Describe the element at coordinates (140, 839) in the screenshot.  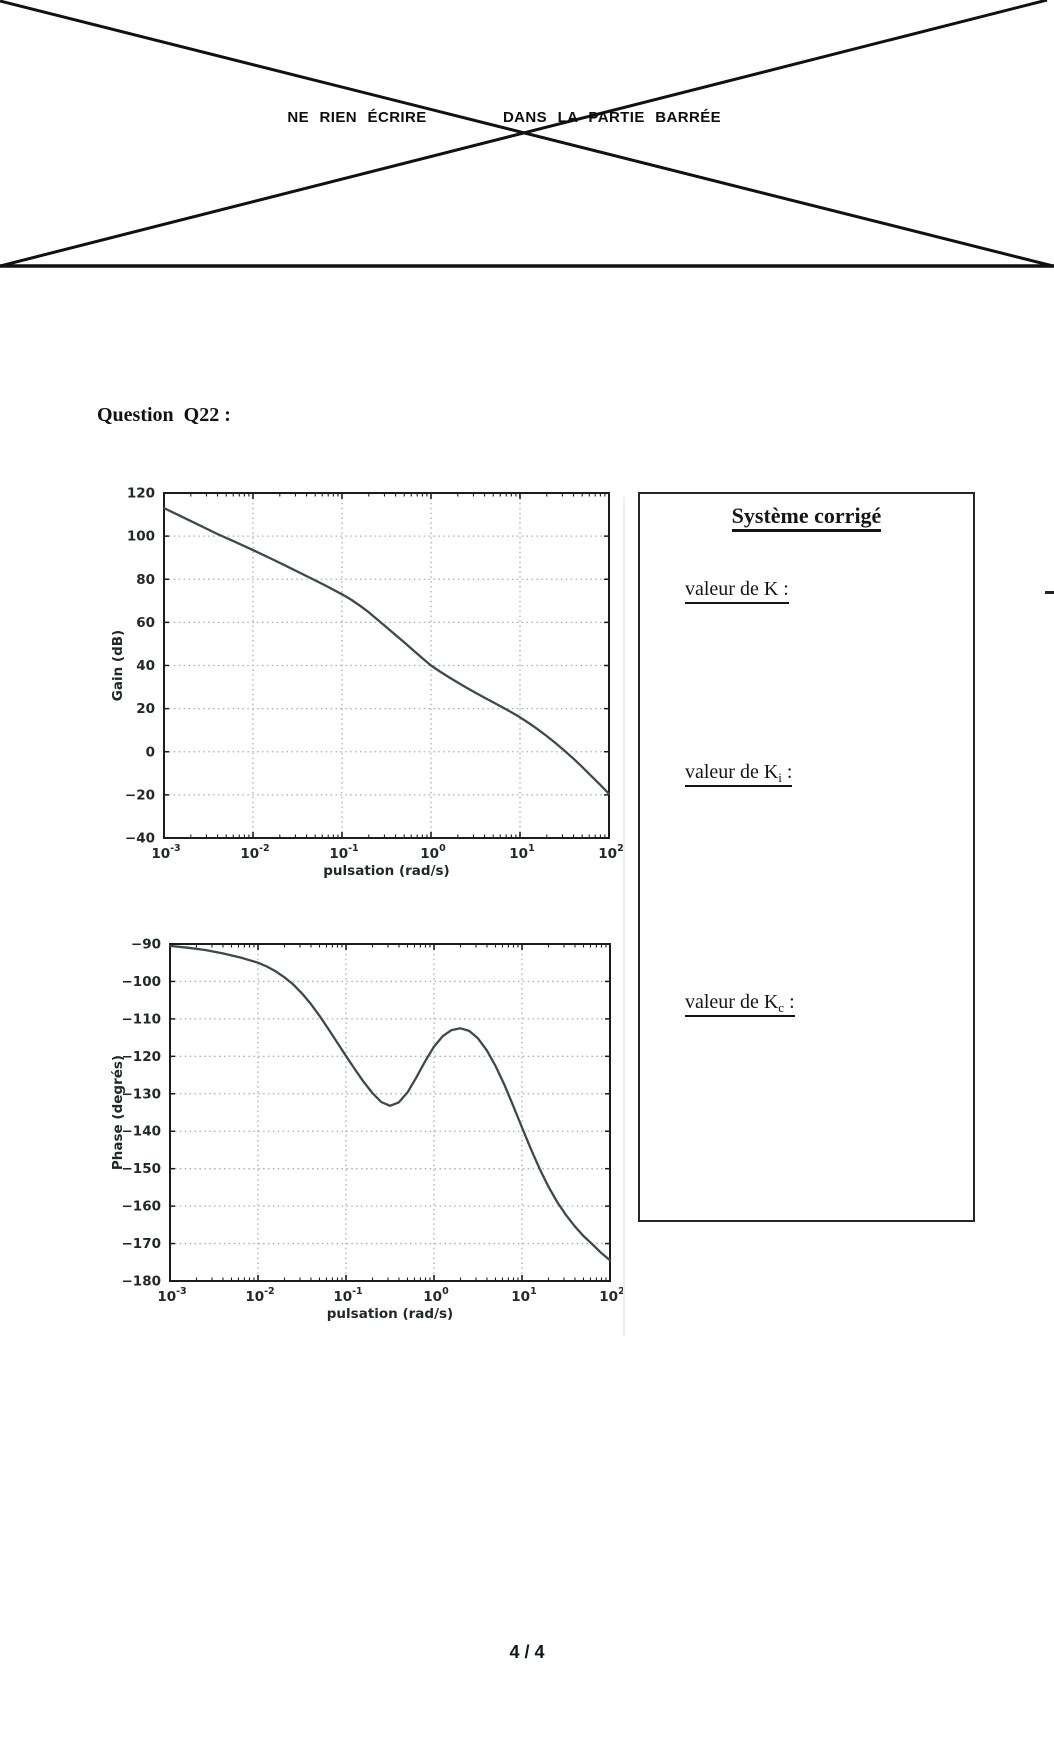
I see `y-tick-label: −40` at that location.